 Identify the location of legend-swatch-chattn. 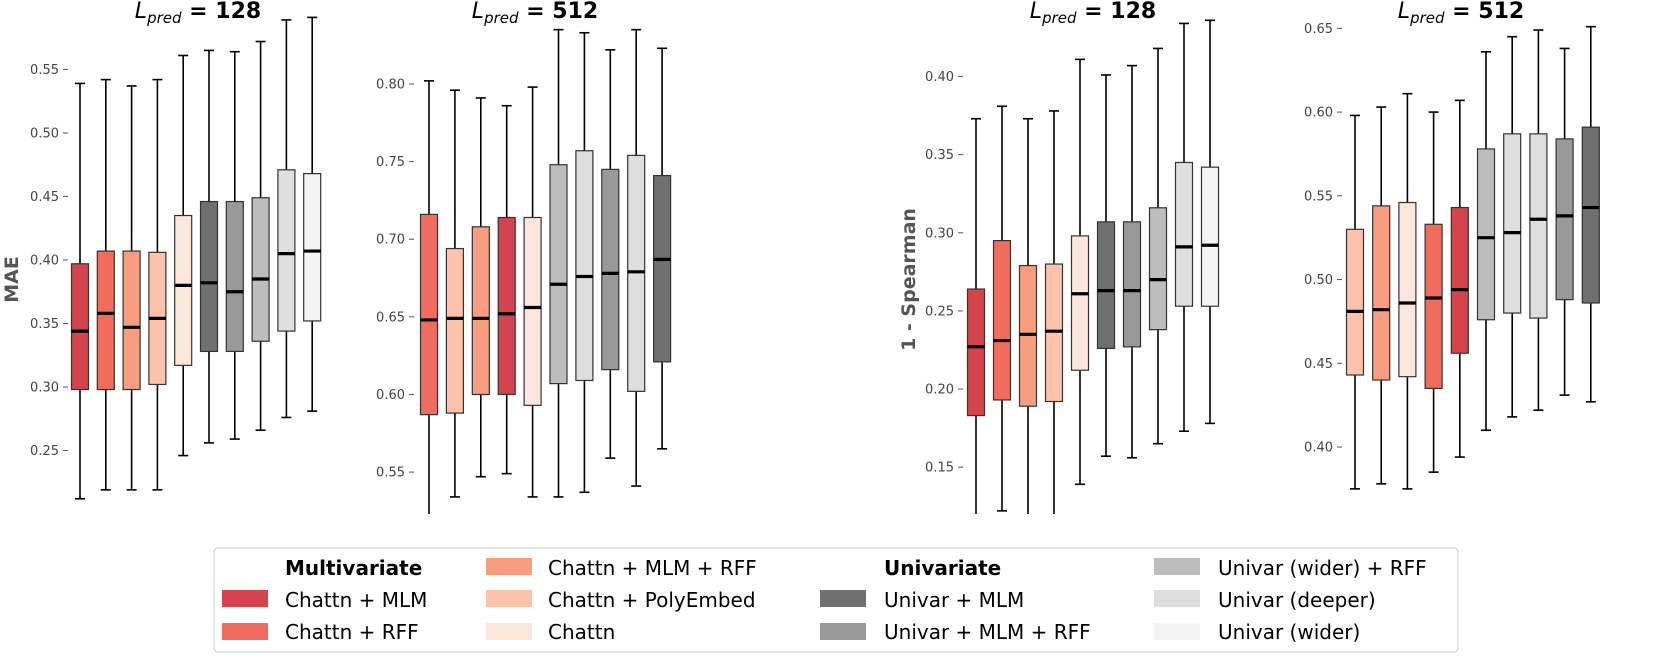
(509, 631).